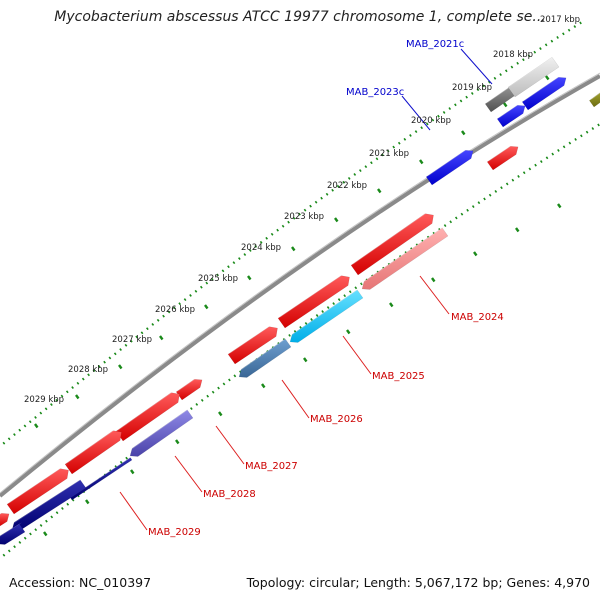 This screenshot has width=600, height=600. What do you see at coordinates (304, 217) in the screenshot?
I see `kbp-tick-label: 2023 kbp` at bounding box center [304, 217].